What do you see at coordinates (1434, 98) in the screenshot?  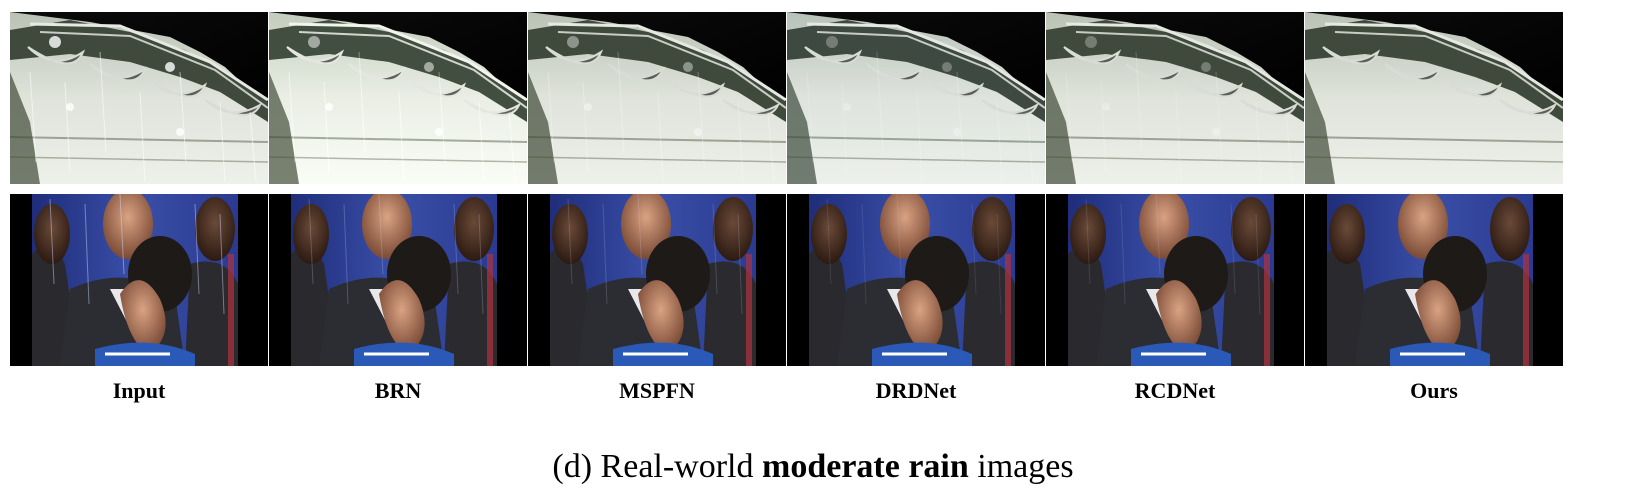 I see `roof-image-ours` at bounding box center [1434, 98].